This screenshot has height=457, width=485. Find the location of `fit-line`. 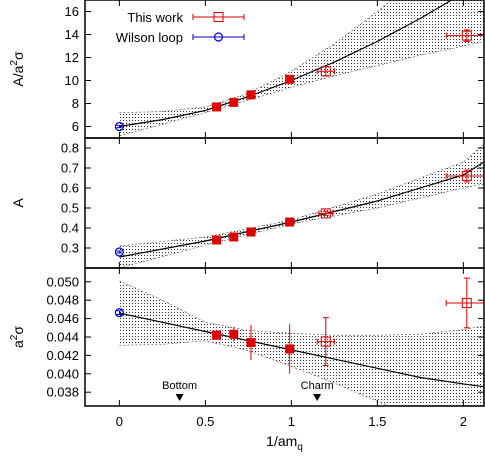

fit-line is located at coordinates (301, 350).